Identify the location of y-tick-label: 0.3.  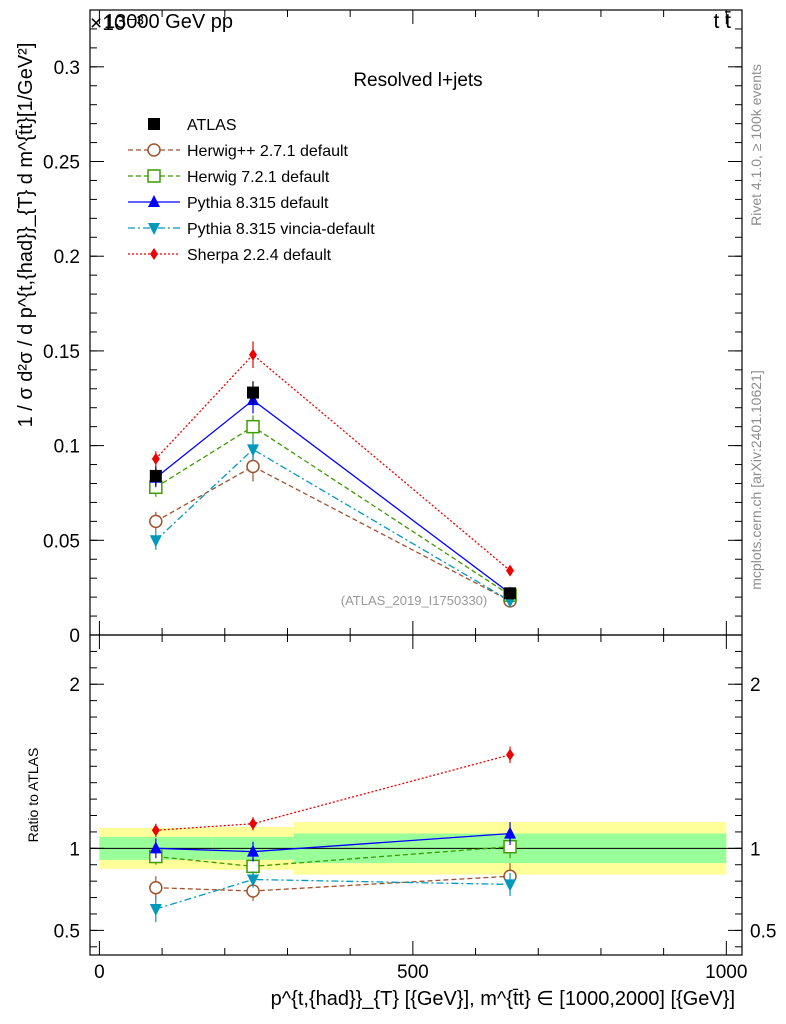
(67, 68).